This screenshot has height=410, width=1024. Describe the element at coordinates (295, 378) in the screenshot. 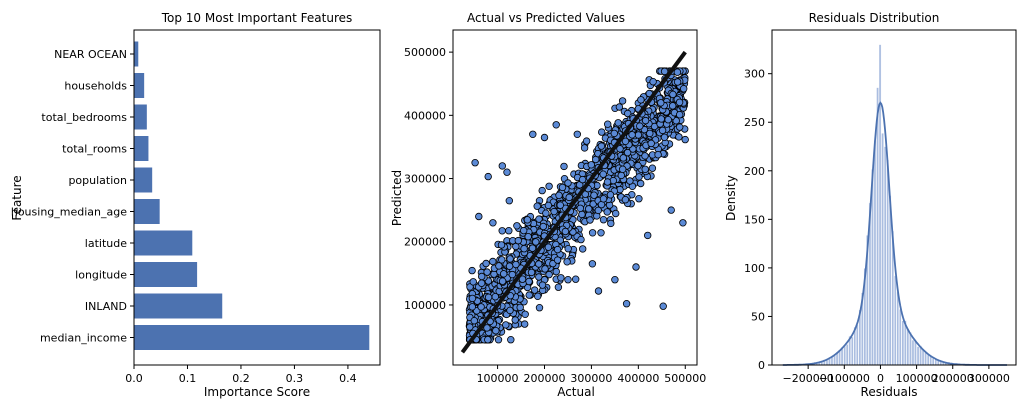

I see `importance-tick-label: 0.3` at that location.